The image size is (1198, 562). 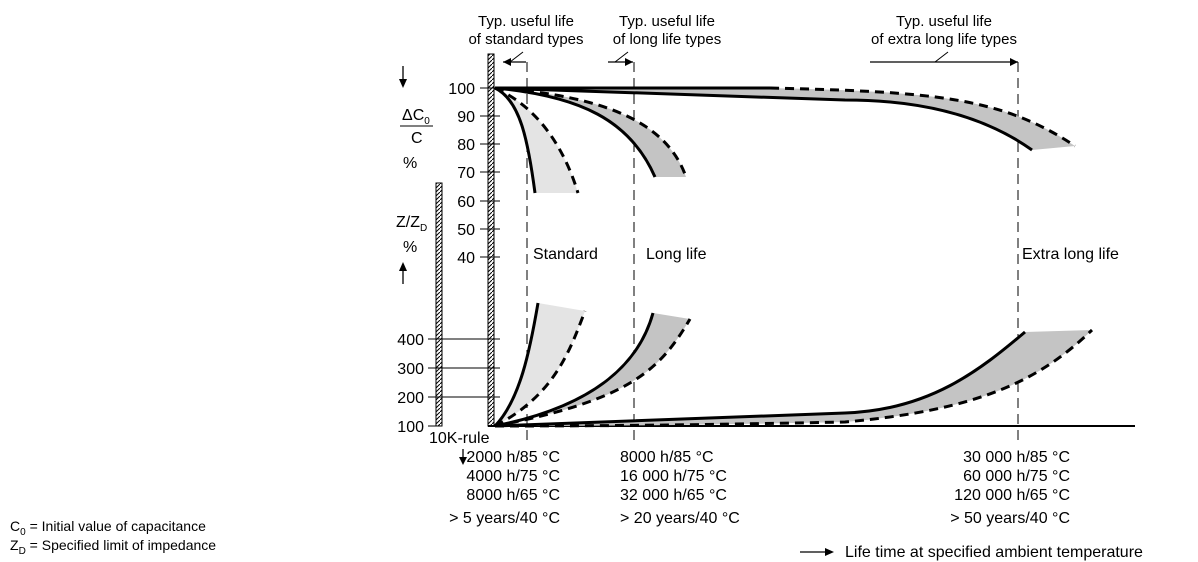 I want to click on imp-curve-extra-dashed, so click(x=794, y=378).